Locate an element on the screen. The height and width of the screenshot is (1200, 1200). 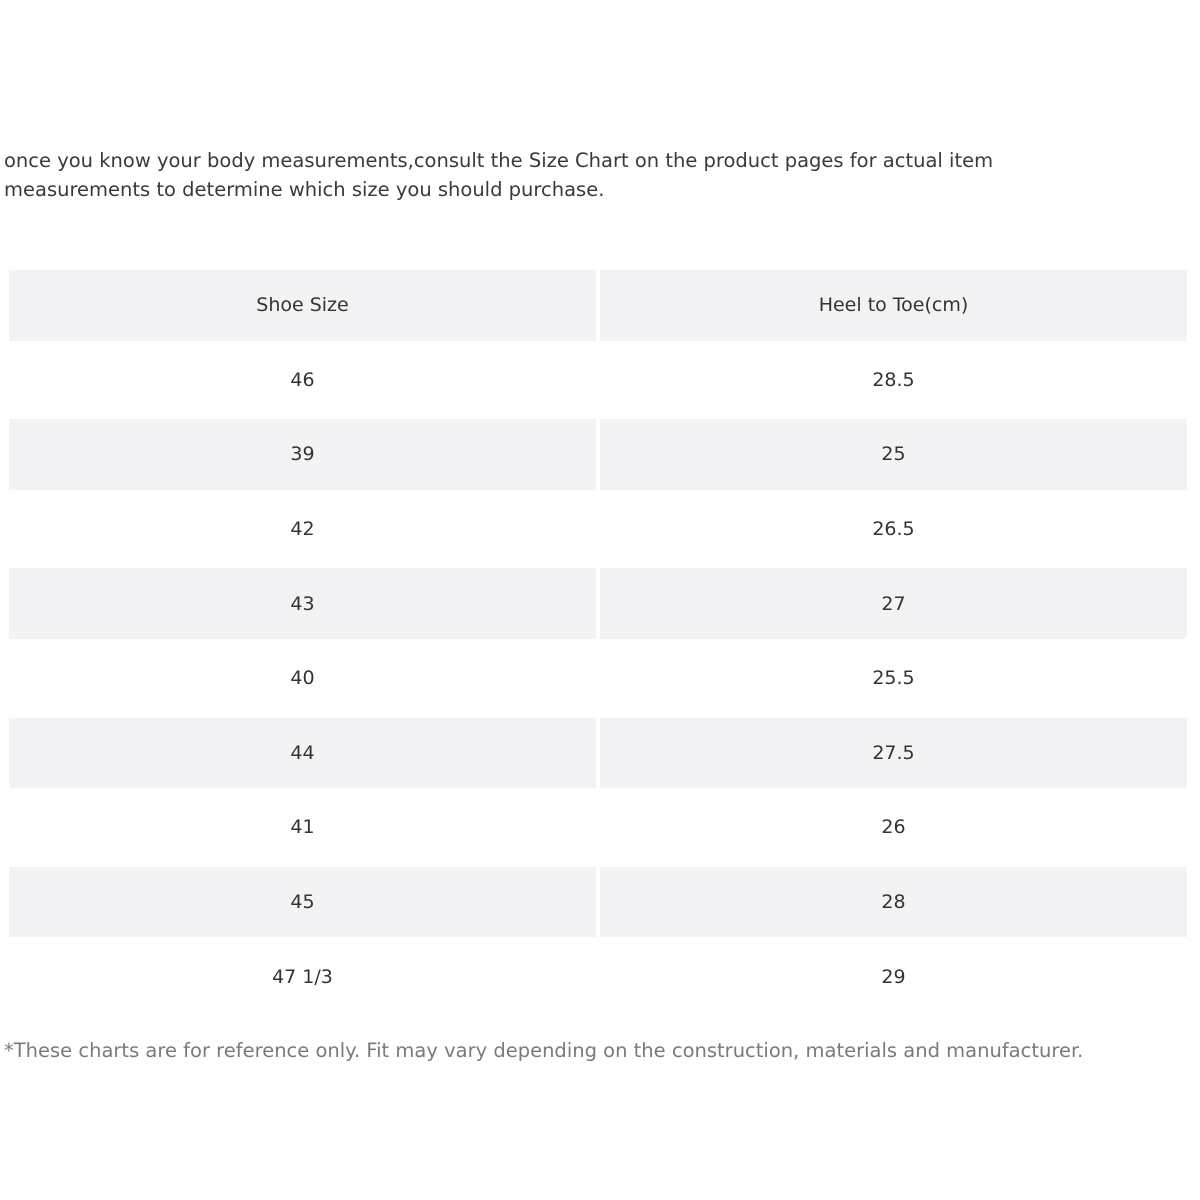
cell-heel-to-toe: 29 is located at coordinates (893, 976).